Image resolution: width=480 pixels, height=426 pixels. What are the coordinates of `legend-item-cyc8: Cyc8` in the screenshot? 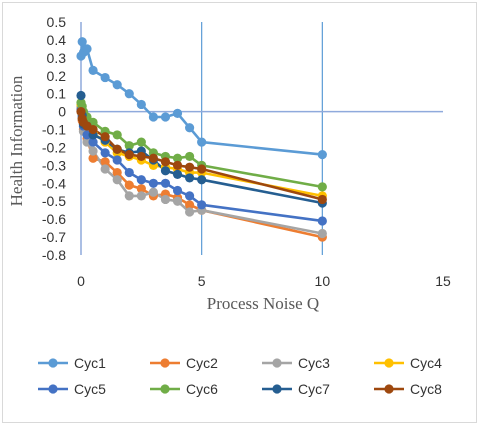 It's located at (408, 389).